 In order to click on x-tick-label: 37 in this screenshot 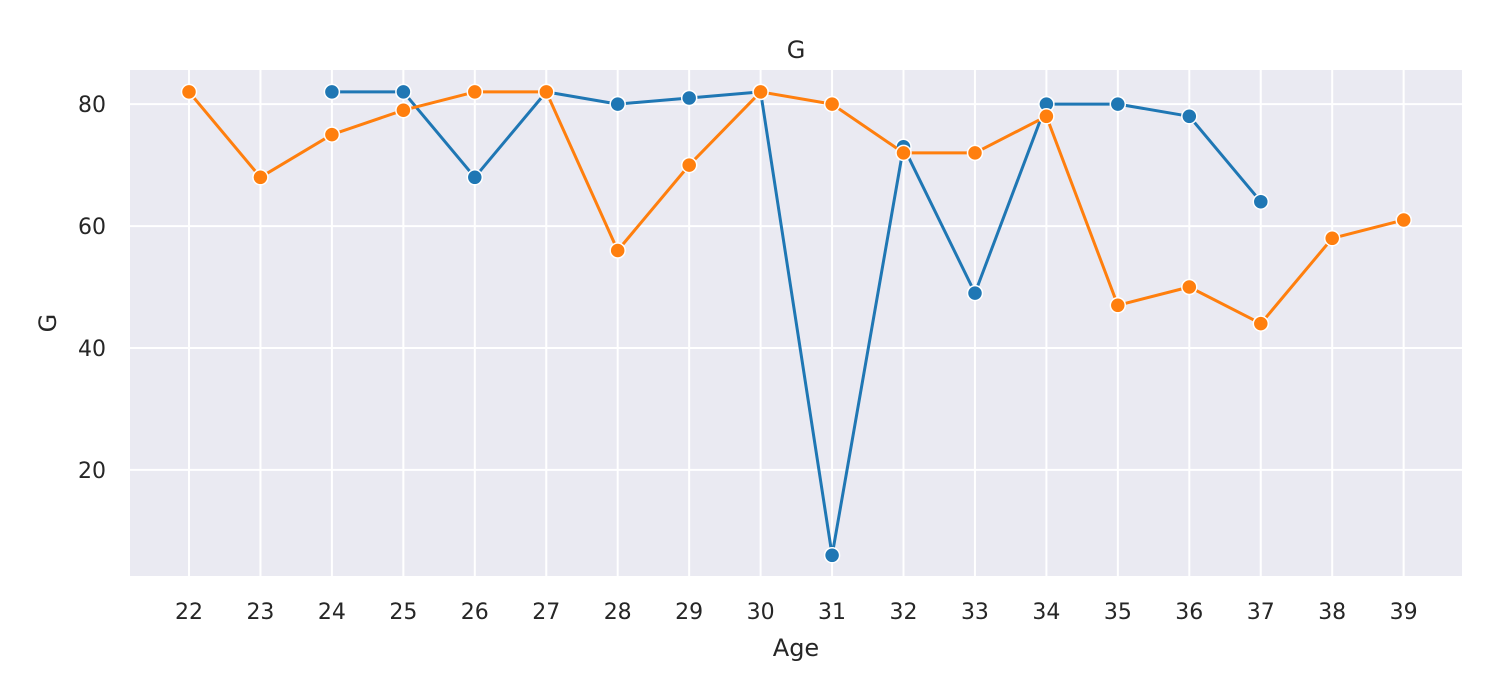, I will do `click(1261, 612)`.